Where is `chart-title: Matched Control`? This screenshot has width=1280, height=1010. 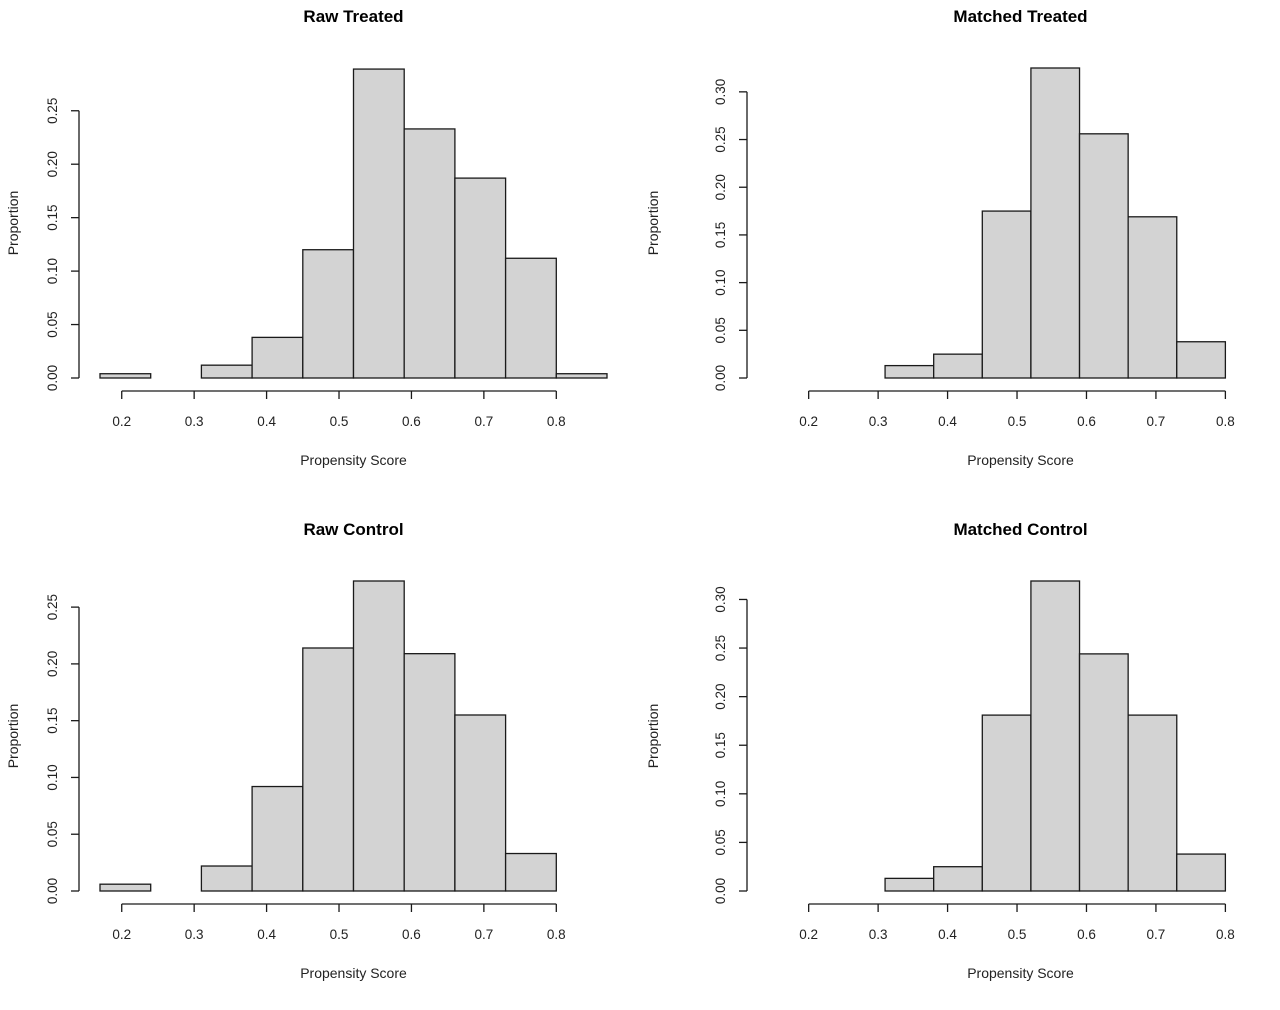 chart-title: Matched Control is located at coordinates (1020, 529).